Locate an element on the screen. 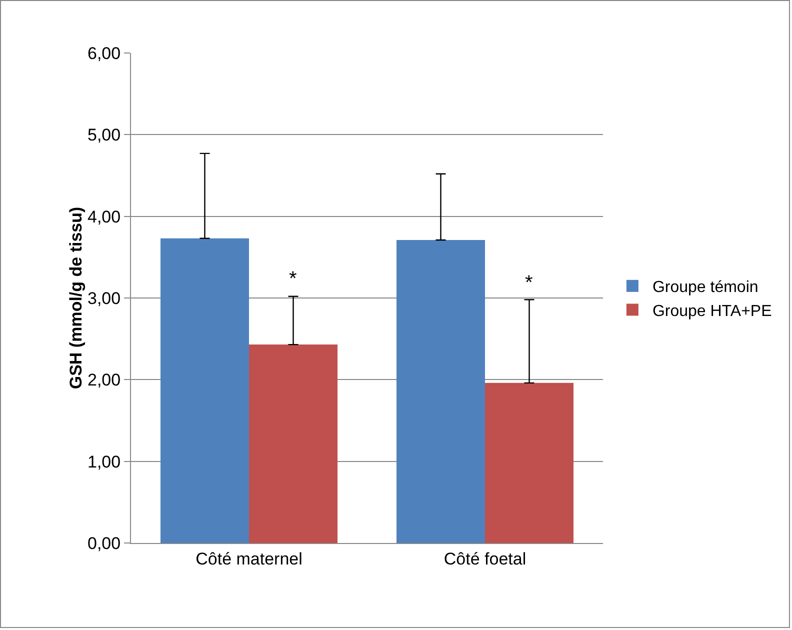 This screenshot has width=792, height=630. y-tick-label: 4,00 is located at coordinates (104, 216).